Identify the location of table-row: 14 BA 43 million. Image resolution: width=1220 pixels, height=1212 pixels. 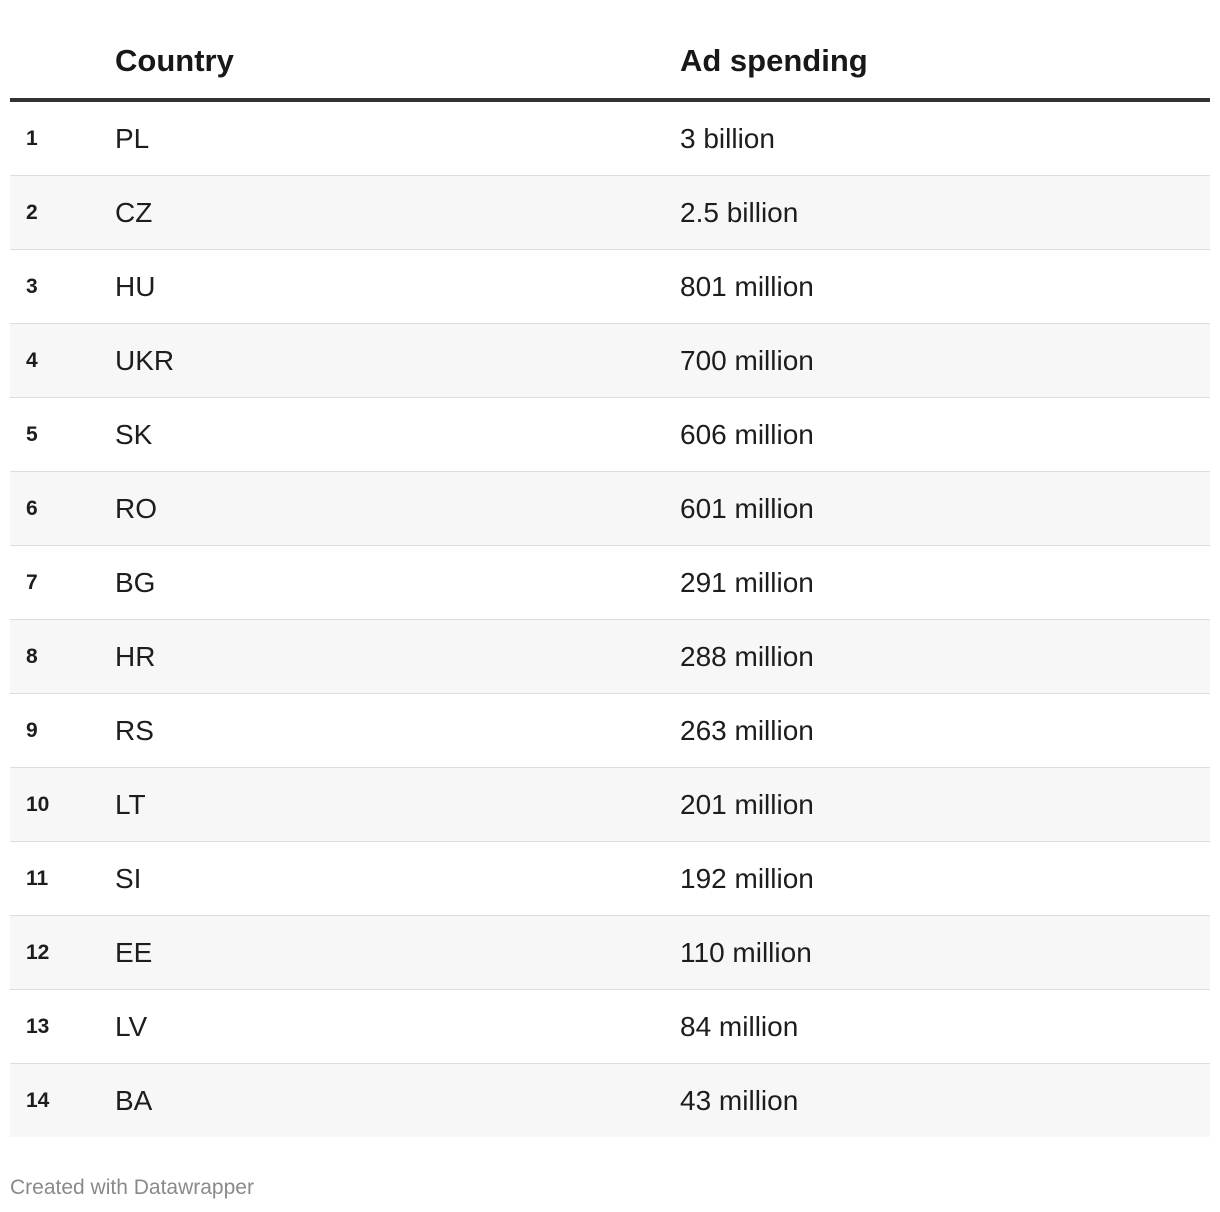
(610, 1100).